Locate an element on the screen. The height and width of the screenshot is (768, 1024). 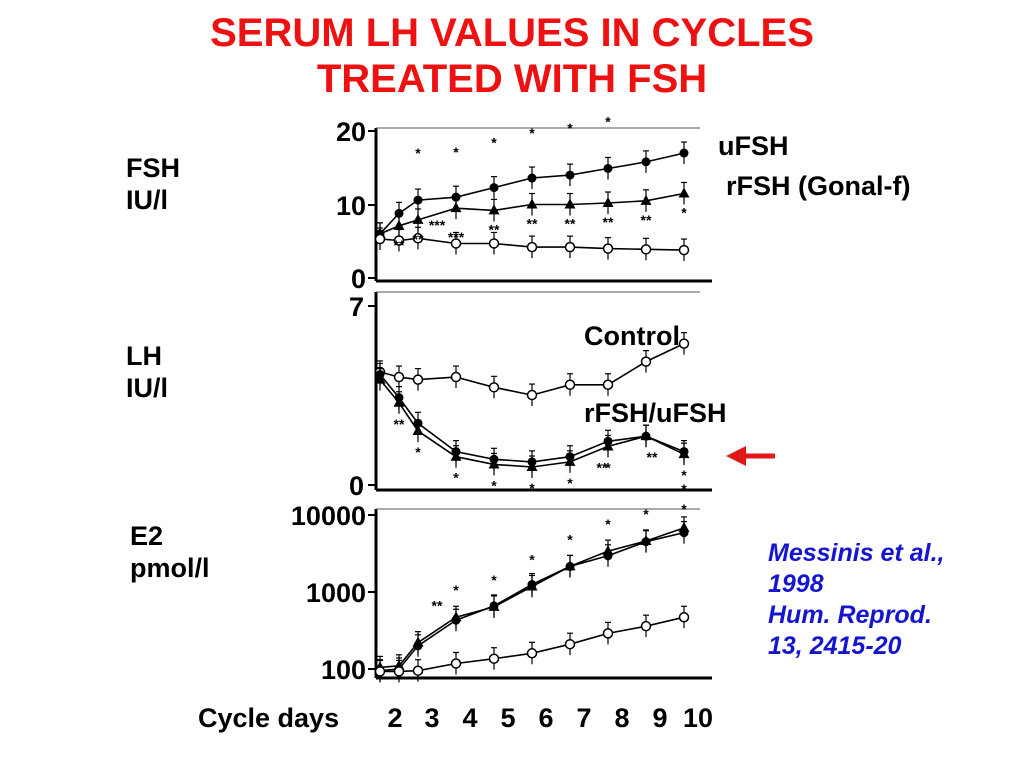
fsh-y-tick-label: 20 is located at coordinates (351, 132).